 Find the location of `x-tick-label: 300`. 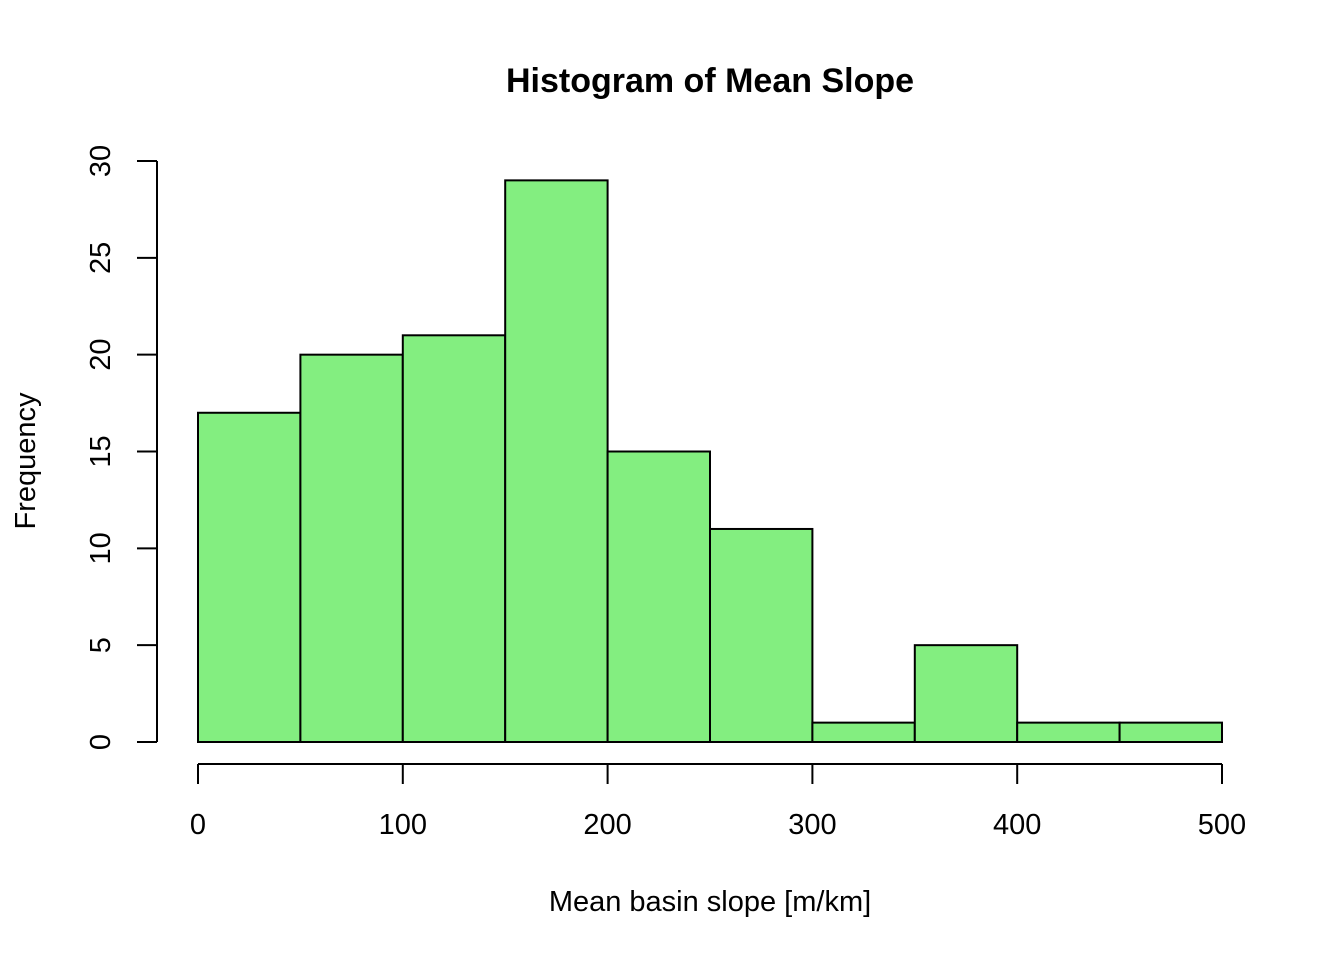

x-tick-label: 300 is located at coordinates (812, 825).